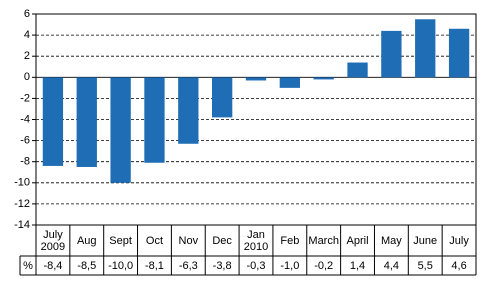 This screenshot has width=492, height=302. Describe the element at coordinates (121, 265) in the screenshot. I see `value-label: -10,0` at that location.